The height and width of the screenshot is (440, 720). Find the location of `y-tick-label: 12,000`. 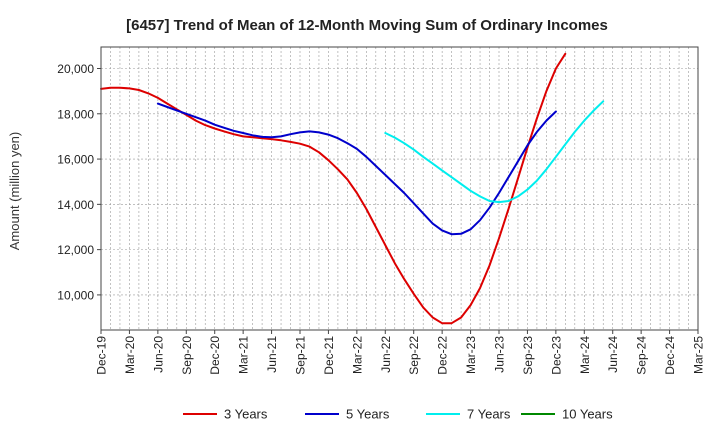

y-tick-label: 12,000 is located at coordinates (75, 250).